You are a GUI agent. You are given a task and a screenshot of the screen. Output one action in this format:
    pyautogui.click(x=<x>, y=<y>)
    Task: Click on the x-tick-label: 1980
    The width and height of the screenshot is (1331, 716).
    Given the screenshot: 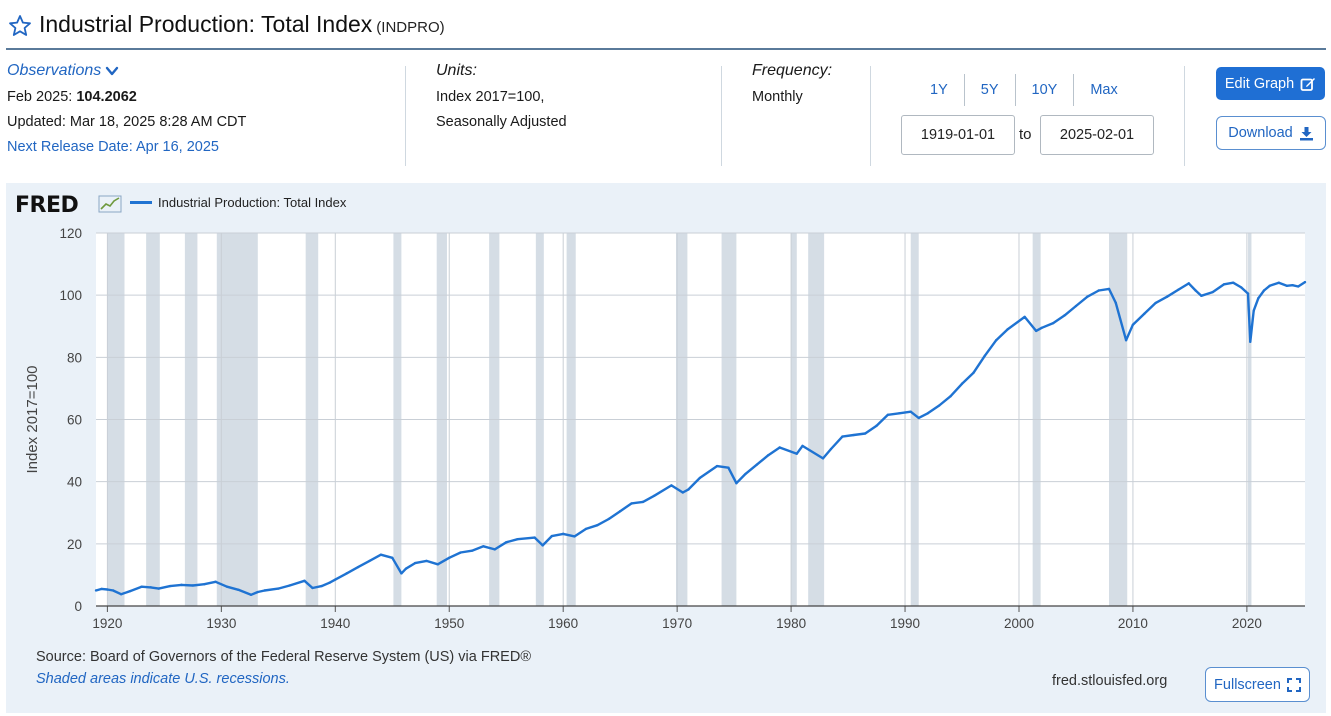 What is the action you would take?
    pyautogui.click(x=791, y=623)
    